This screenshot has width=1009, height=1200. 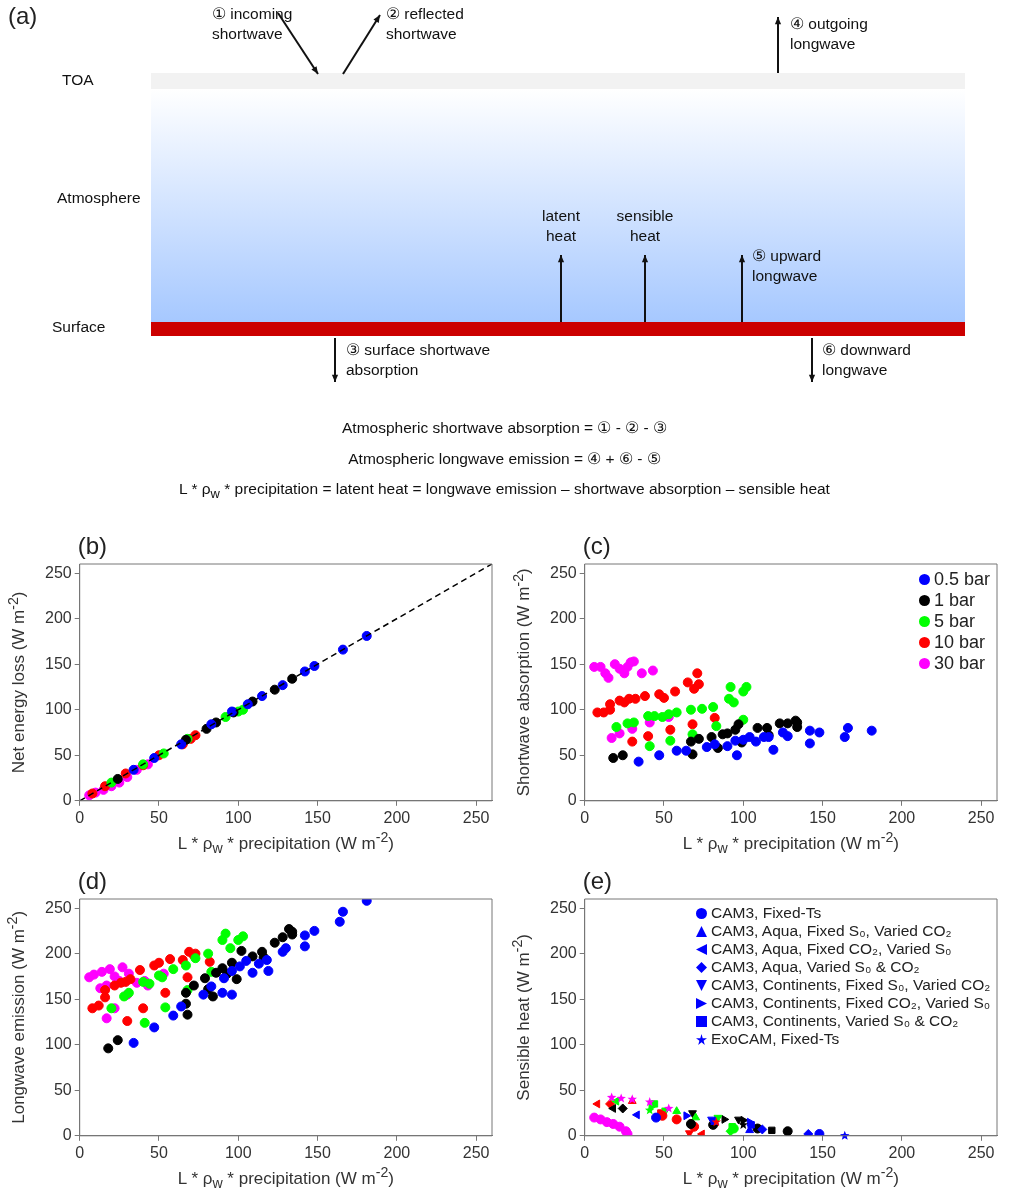 I want to click on chart-title: (d), so click(x=92, y=881).